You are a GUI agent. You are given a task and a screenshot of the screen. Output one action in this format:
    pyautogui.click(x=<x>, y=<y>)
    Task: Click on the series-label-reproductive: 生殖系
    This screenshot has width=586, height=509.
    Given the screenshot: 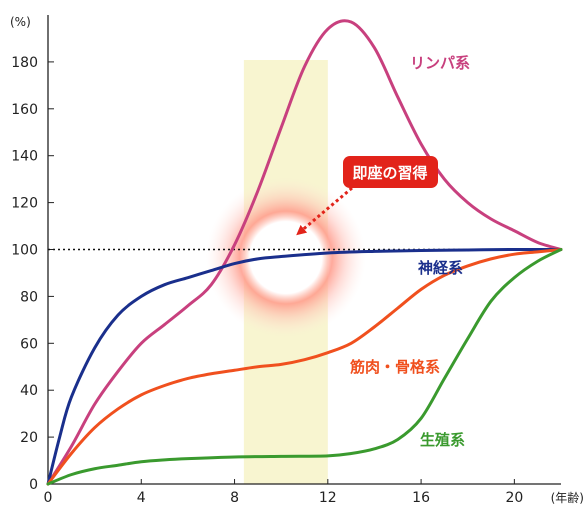 What is the action you would take?
    pyautogui.click(x=442, y=440)
    